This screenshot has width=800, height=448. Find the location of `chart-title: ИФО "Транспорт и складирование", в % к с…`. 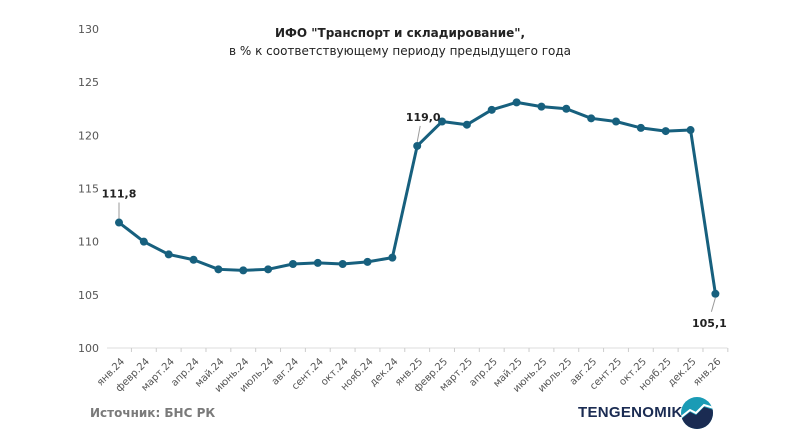

chart-title: ИФО "Транспорт и складирование", в % к с… is located at coordinates (400, 42).